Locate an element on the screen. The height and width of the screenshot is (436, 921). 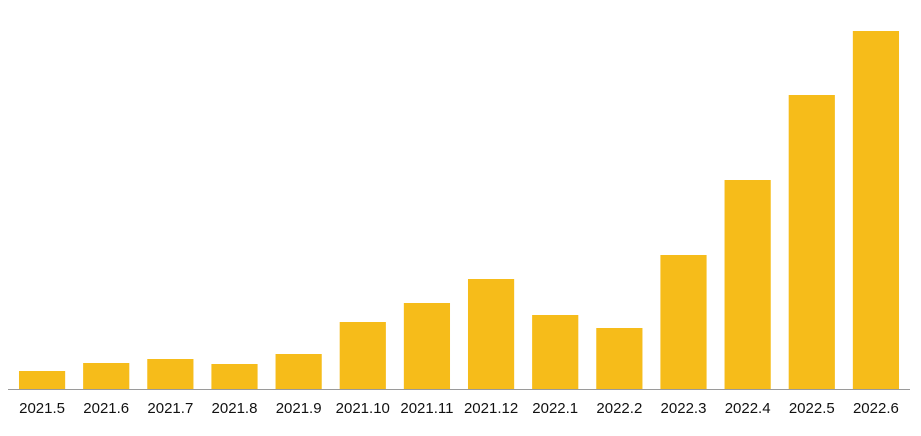
x-tick-label: 2022.6 is located at coordinates (876, 408).